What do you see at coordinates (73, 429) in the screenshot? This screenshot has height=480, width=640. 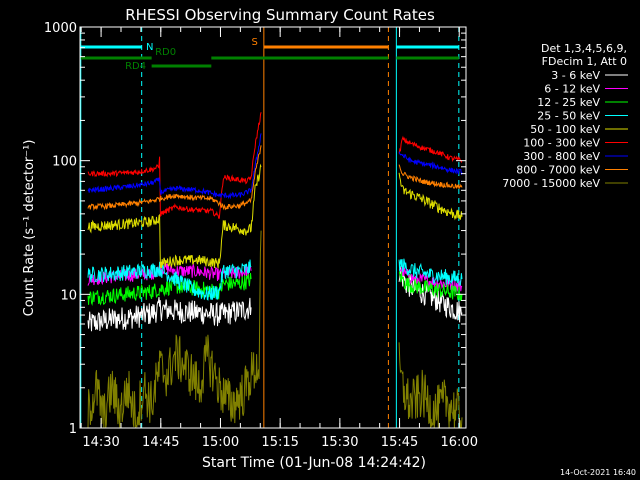 I see `y-tick-label-0: 1` at bounding box center [73, 429].